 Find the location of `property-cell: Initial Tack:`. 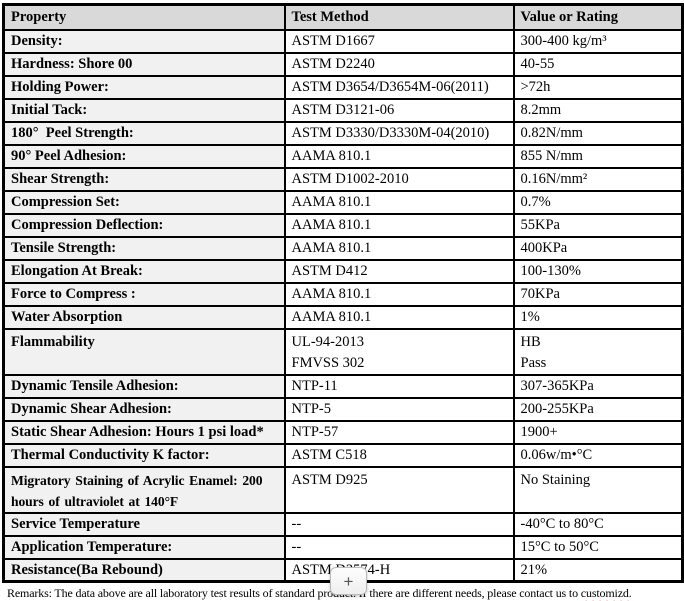

property-cell: Initial Tack: is located at coordinates (144, 110).